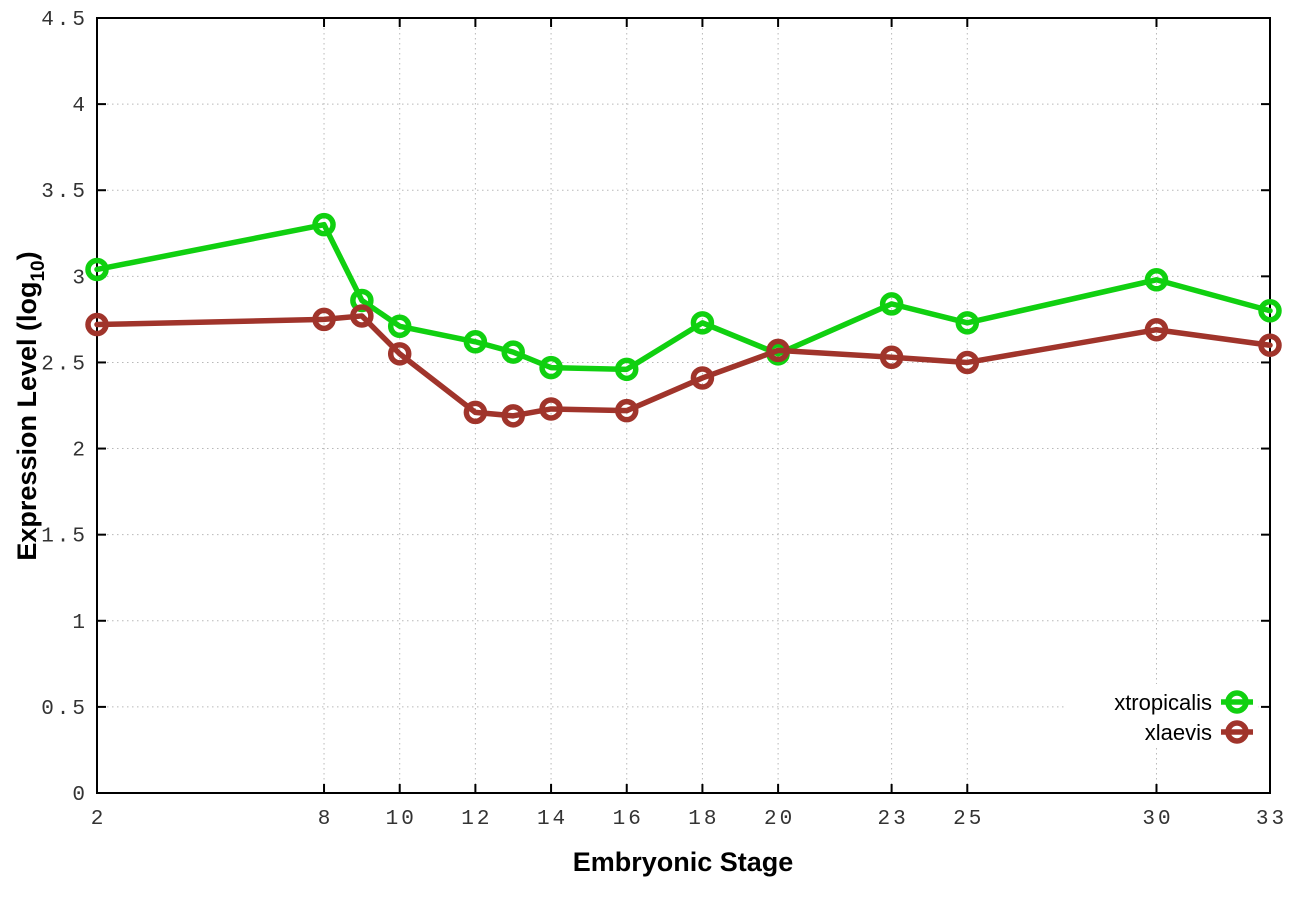  Describe the element at coordinates (1178, 732) in the screenshot. I see `legend-label-xlaevis: xlaevis` at that location.